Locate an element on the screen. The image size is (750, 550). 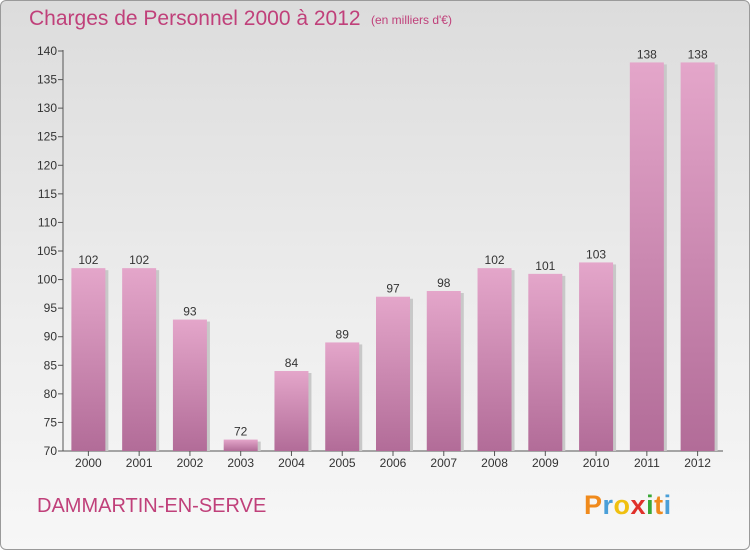
y-tick-label: 115 is located at coordinates (47, 194).